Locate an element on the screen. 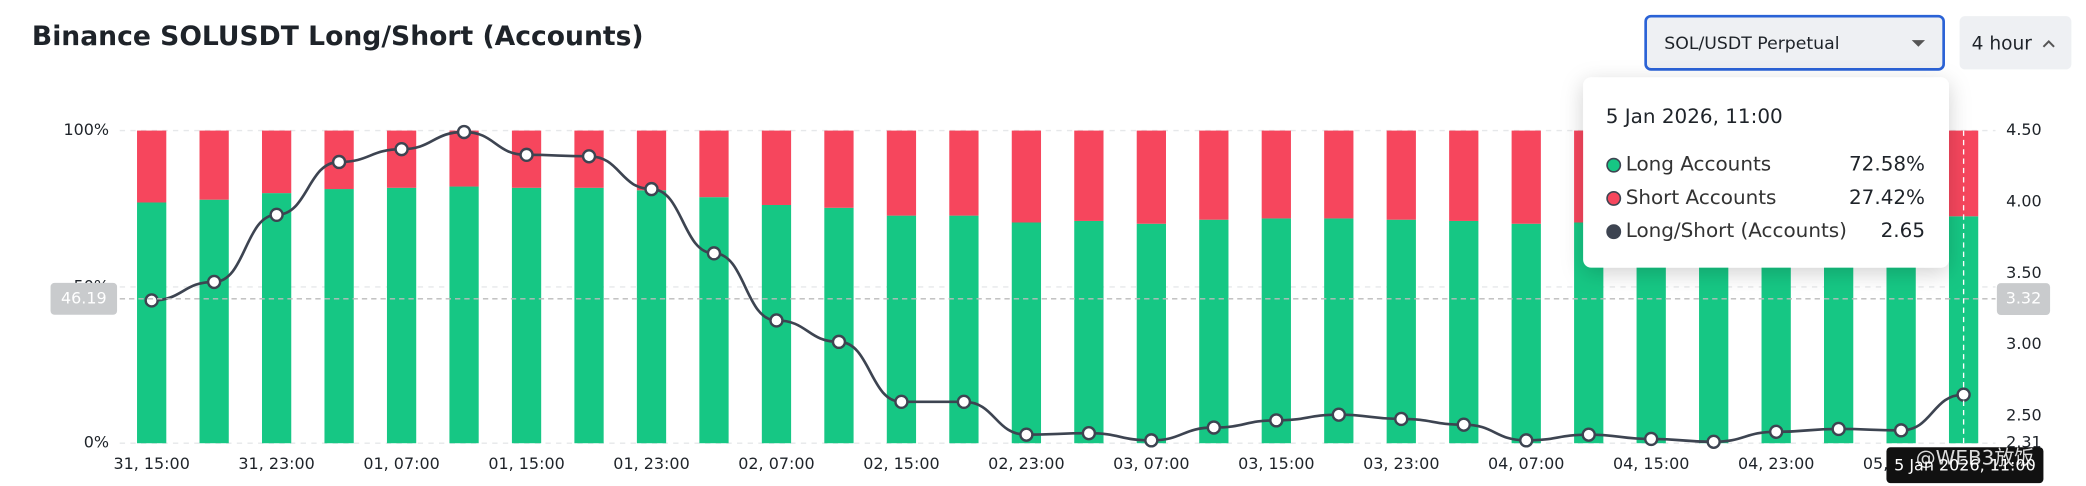 This screenshot has height=486, width=2086. crosshair-y-label-bg is located at coordinates (84, 298).